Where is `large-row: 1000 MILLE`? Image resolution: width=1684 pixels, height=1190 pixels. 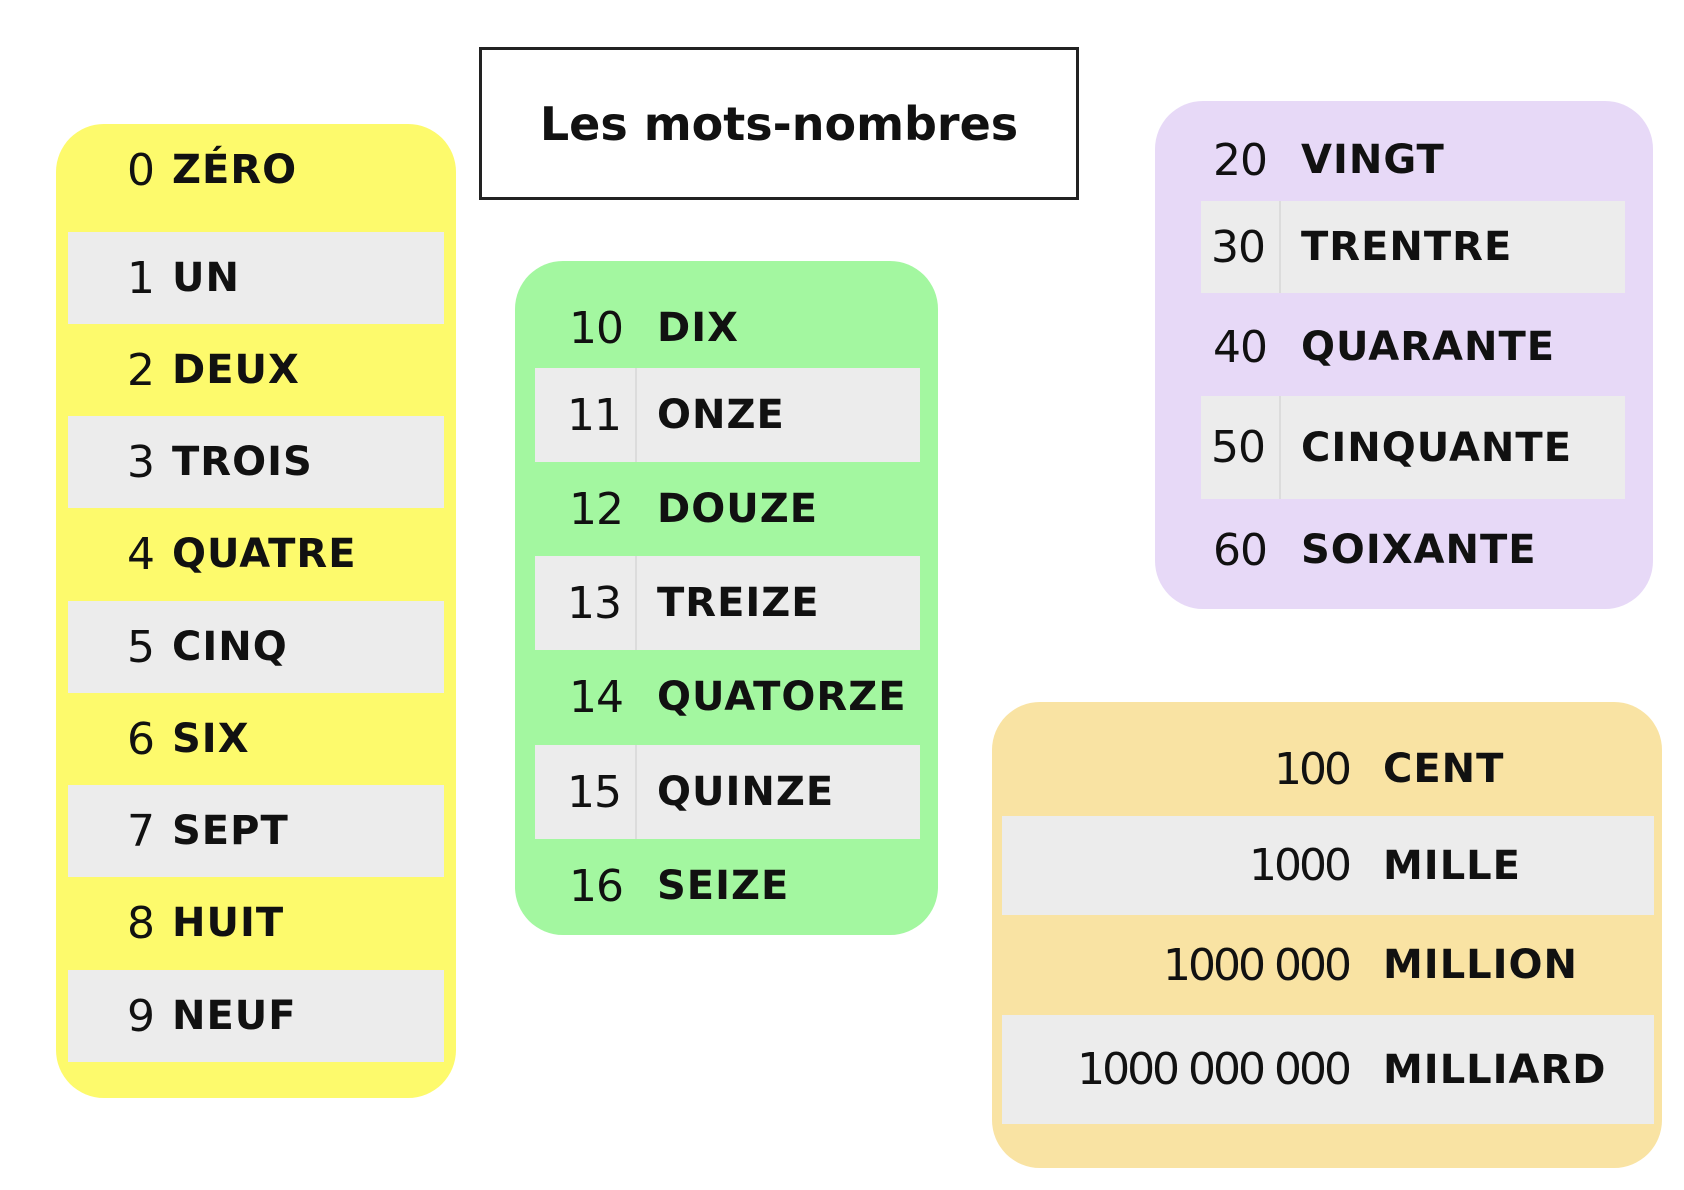
large-row: 1000 MILLE is located at coordinates (1328, 865).